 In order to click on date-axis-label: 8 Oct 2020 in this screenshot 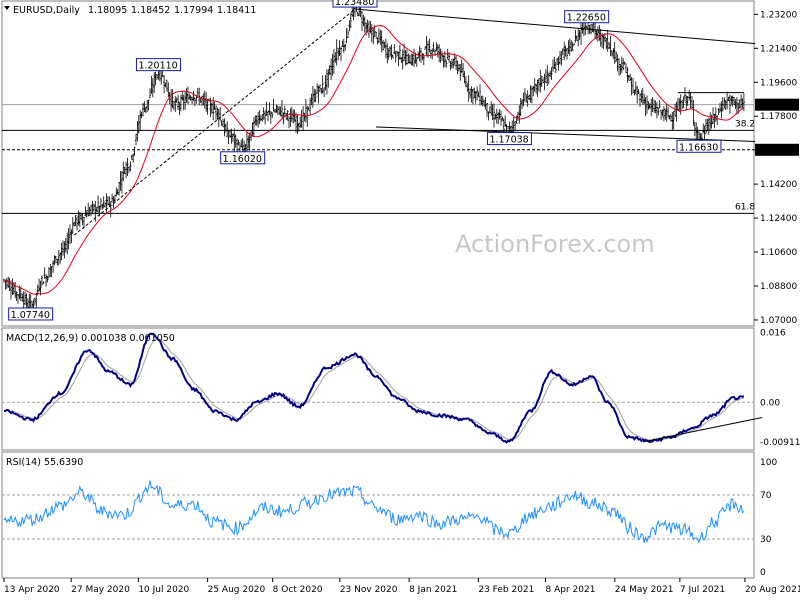, I will do `click(298, 590)`.